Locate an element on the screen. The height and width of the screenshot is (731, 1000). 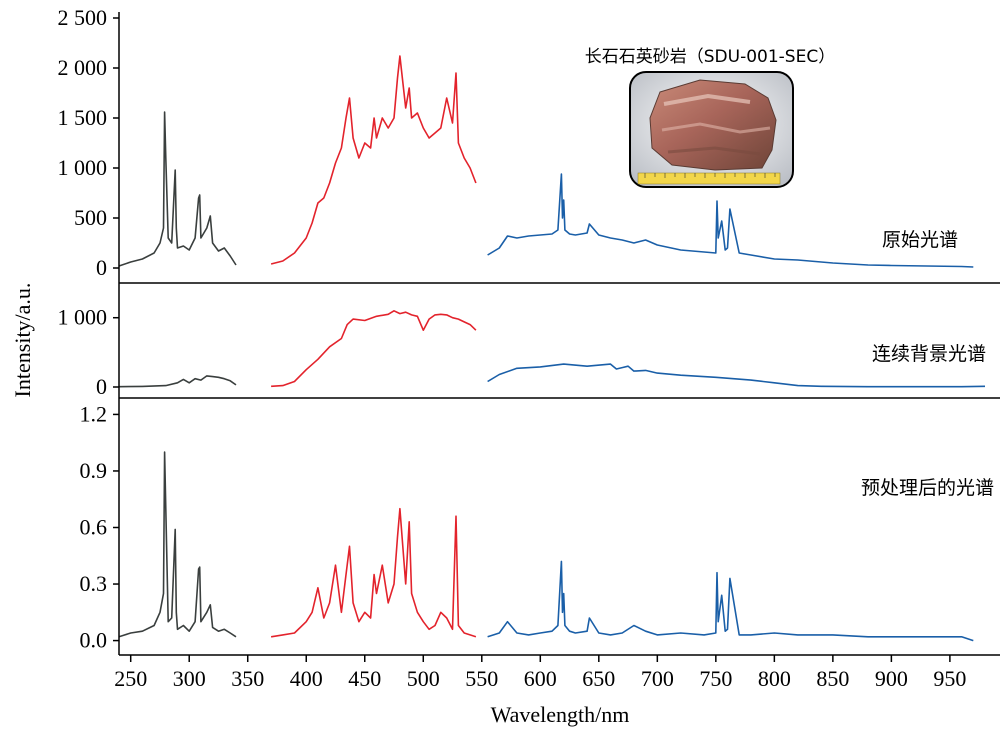
y-tick-label: 0.0 is located at coordinates (94, 640).